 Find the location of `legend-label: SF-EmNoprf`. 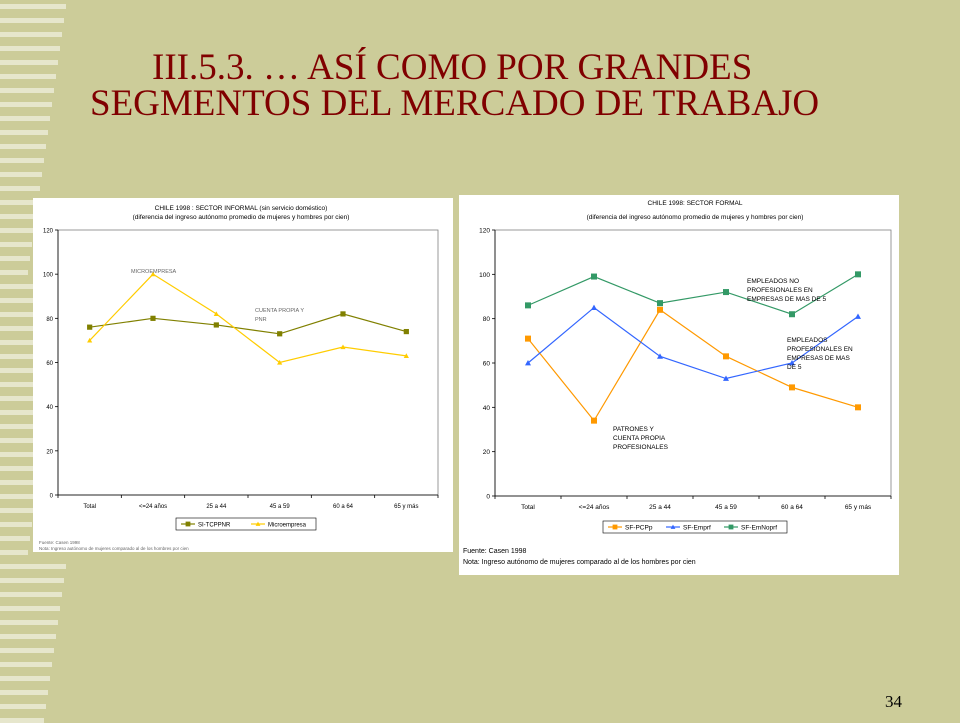

legend-label: SF-EmNoprf is located at coordinates (759, 528).